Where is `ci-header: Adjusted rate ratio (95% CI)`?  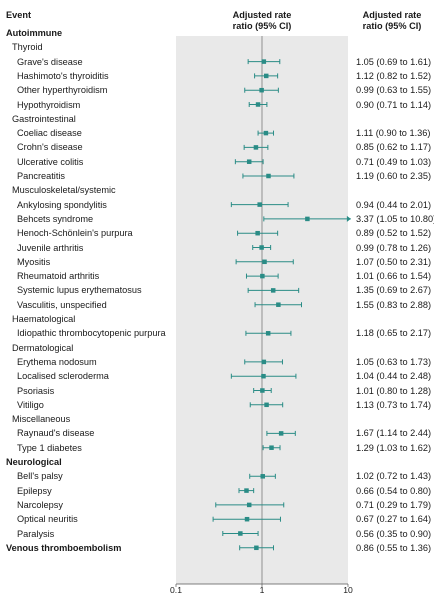
ci-header: Adjusted rate ratio (95% CI) is located at coordinates (392, 21).